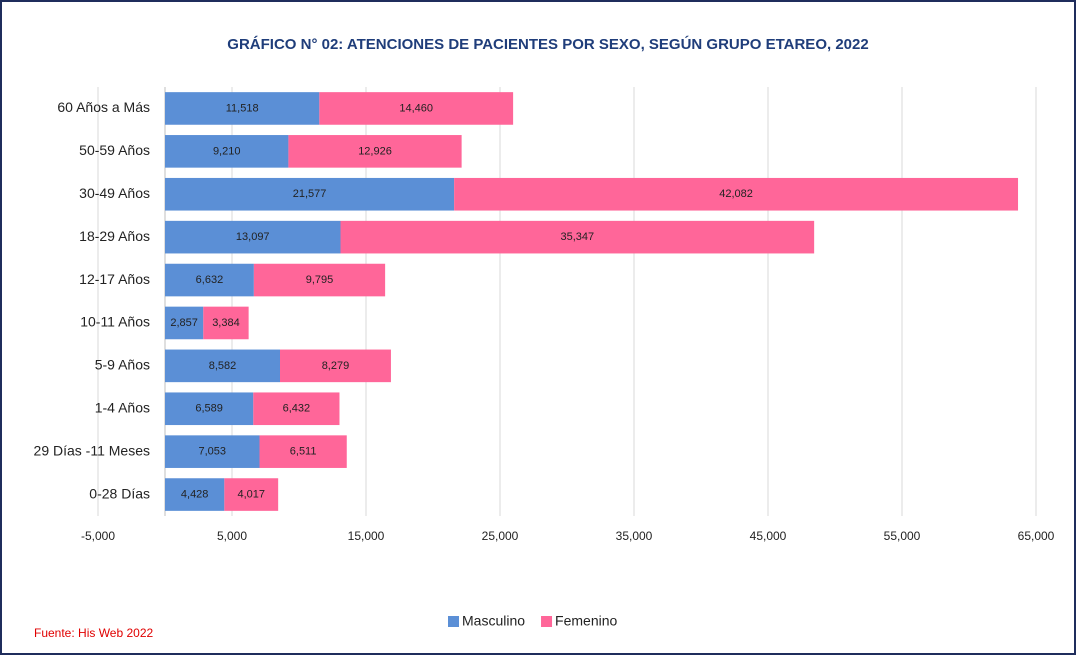 Image resolution: width=1076 pixels, height=655 pixels. I want to click on value-label: 2,857, so click(184, 323).